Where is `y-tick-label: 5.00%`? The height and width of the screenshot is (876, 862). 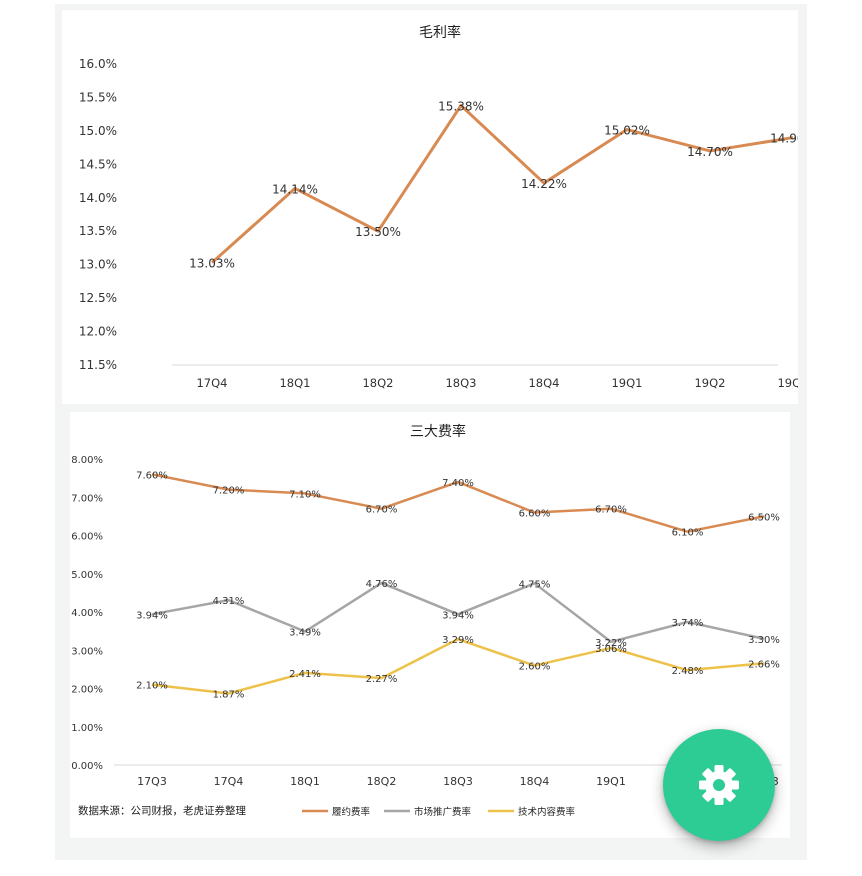 y-tick-label: 5.00% is located at coordinates (87, 575).